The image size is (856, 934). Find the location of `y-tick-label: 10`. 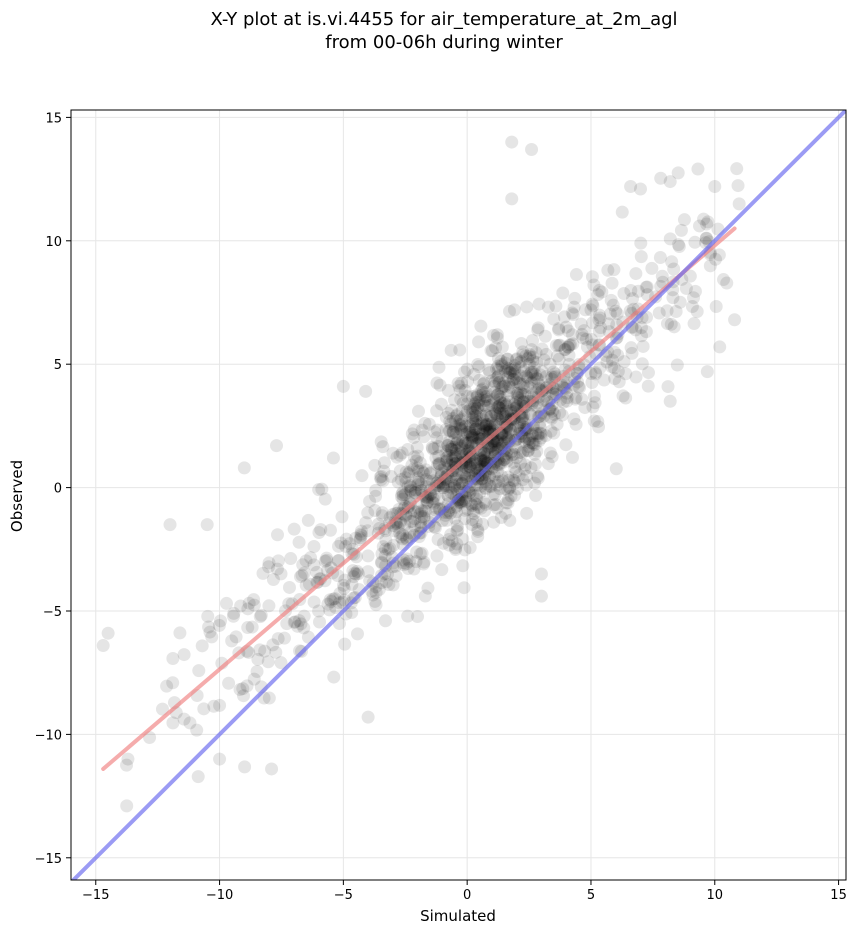

y-tick-label: 10 is located at coordinates (53, 242).